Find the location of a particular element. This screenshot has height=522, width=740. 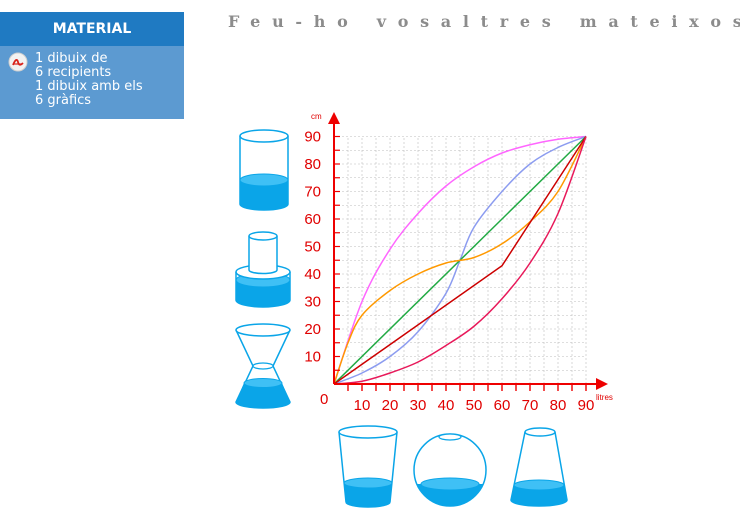

x-tick-label: 50 is located at coordinates (474, 405).